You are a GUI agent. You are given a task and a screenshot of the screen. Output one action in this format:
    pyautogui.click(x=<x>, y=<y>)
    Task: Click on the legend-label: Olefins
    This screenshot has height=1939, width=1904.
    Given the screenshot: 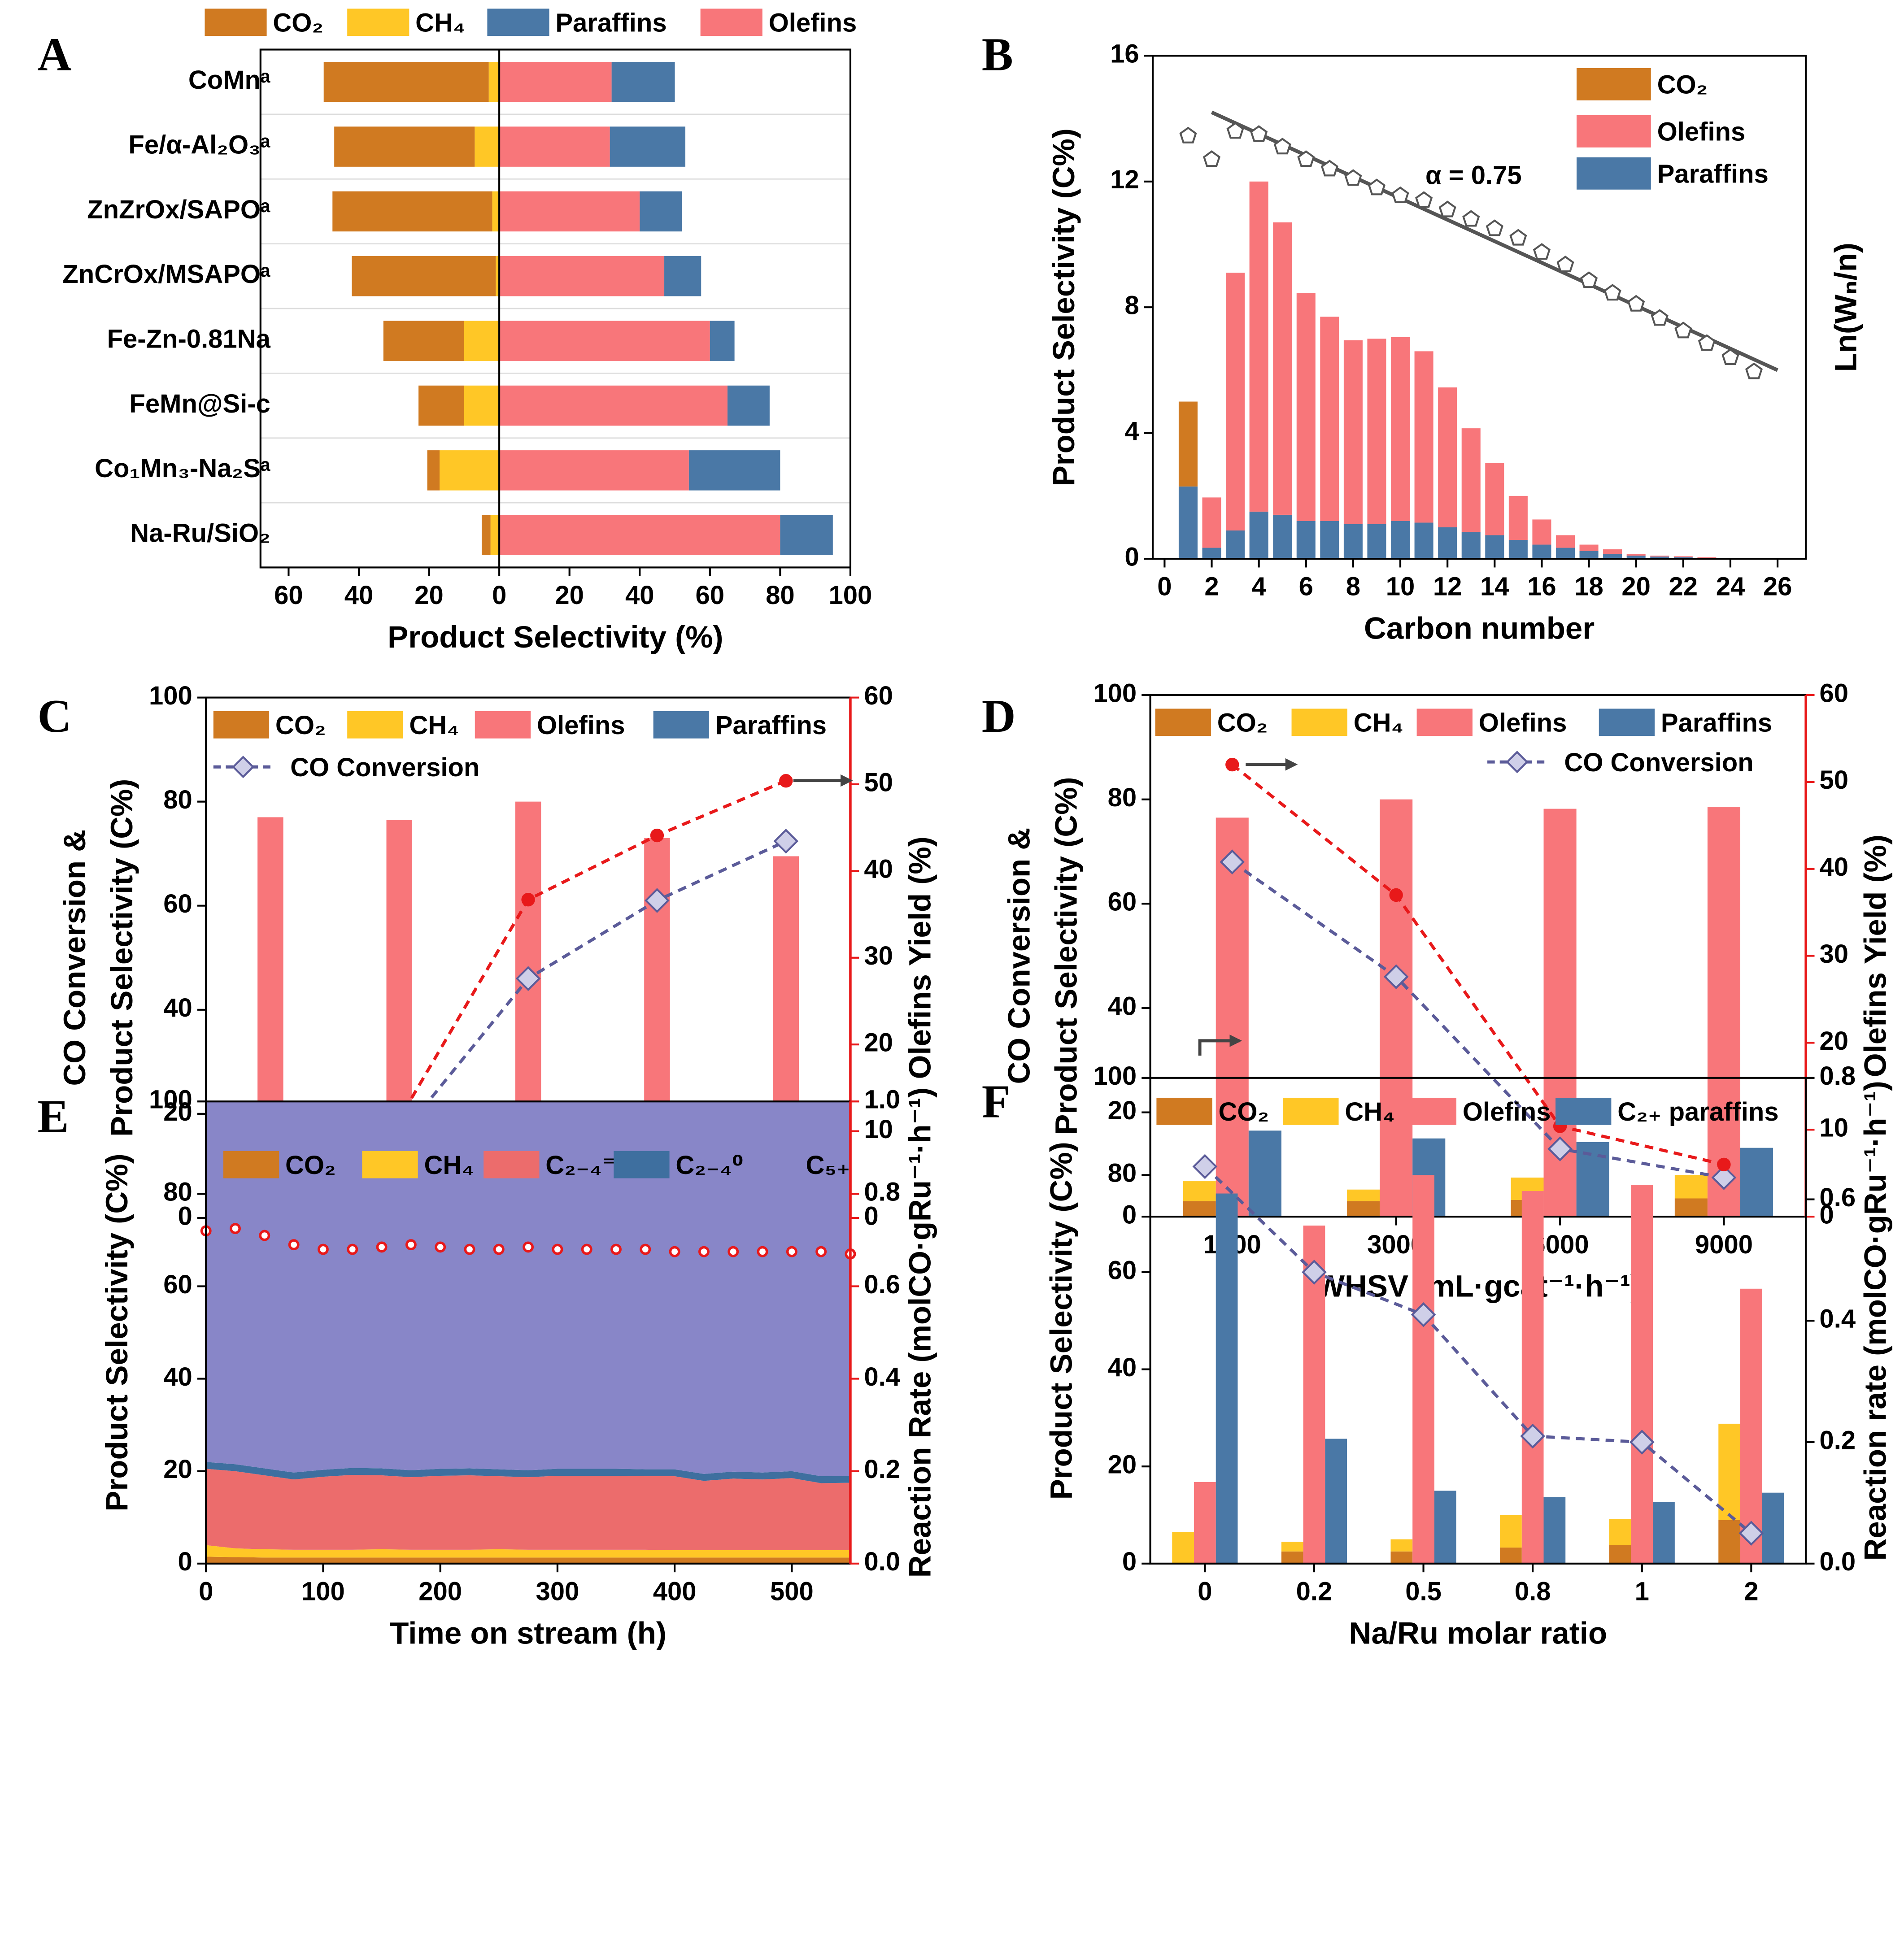 What is the action you would take?
    pyautogui.click(x=581, y=725)
    